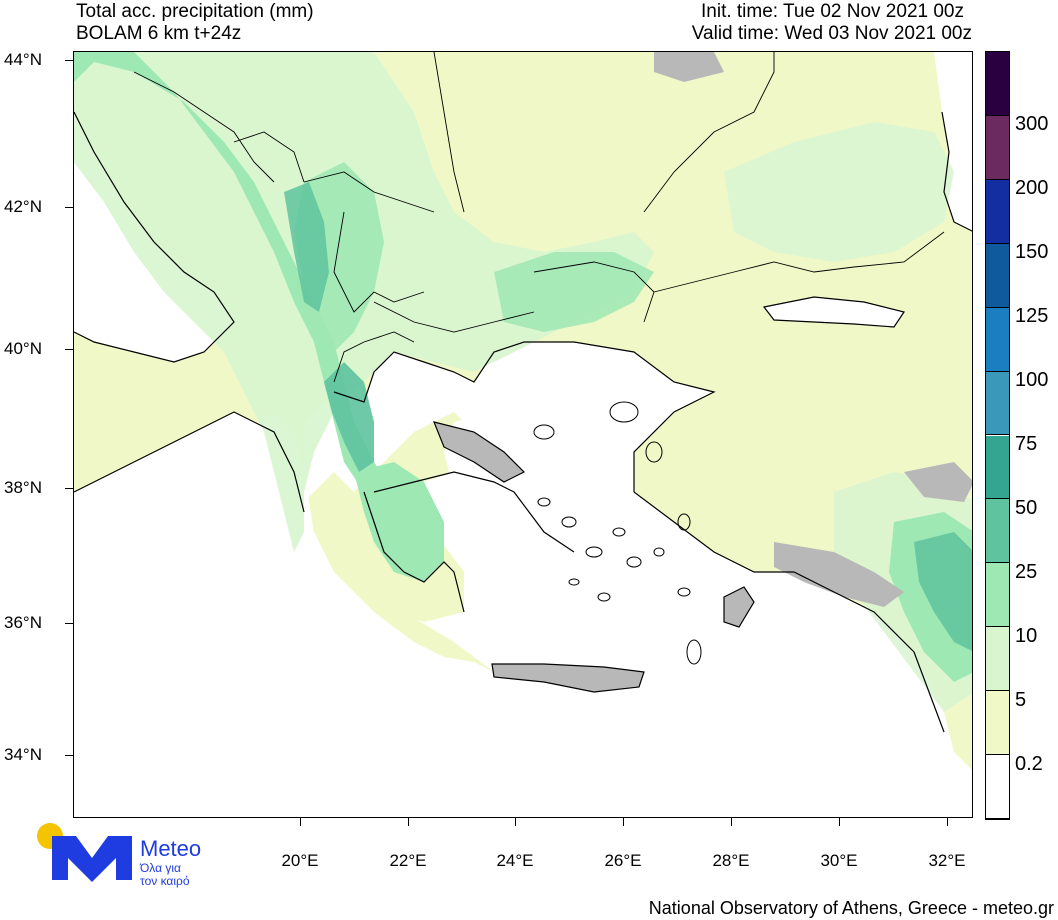 The image size is (1058, 920). I want to click on precip-colorbar, so click(997, 435).